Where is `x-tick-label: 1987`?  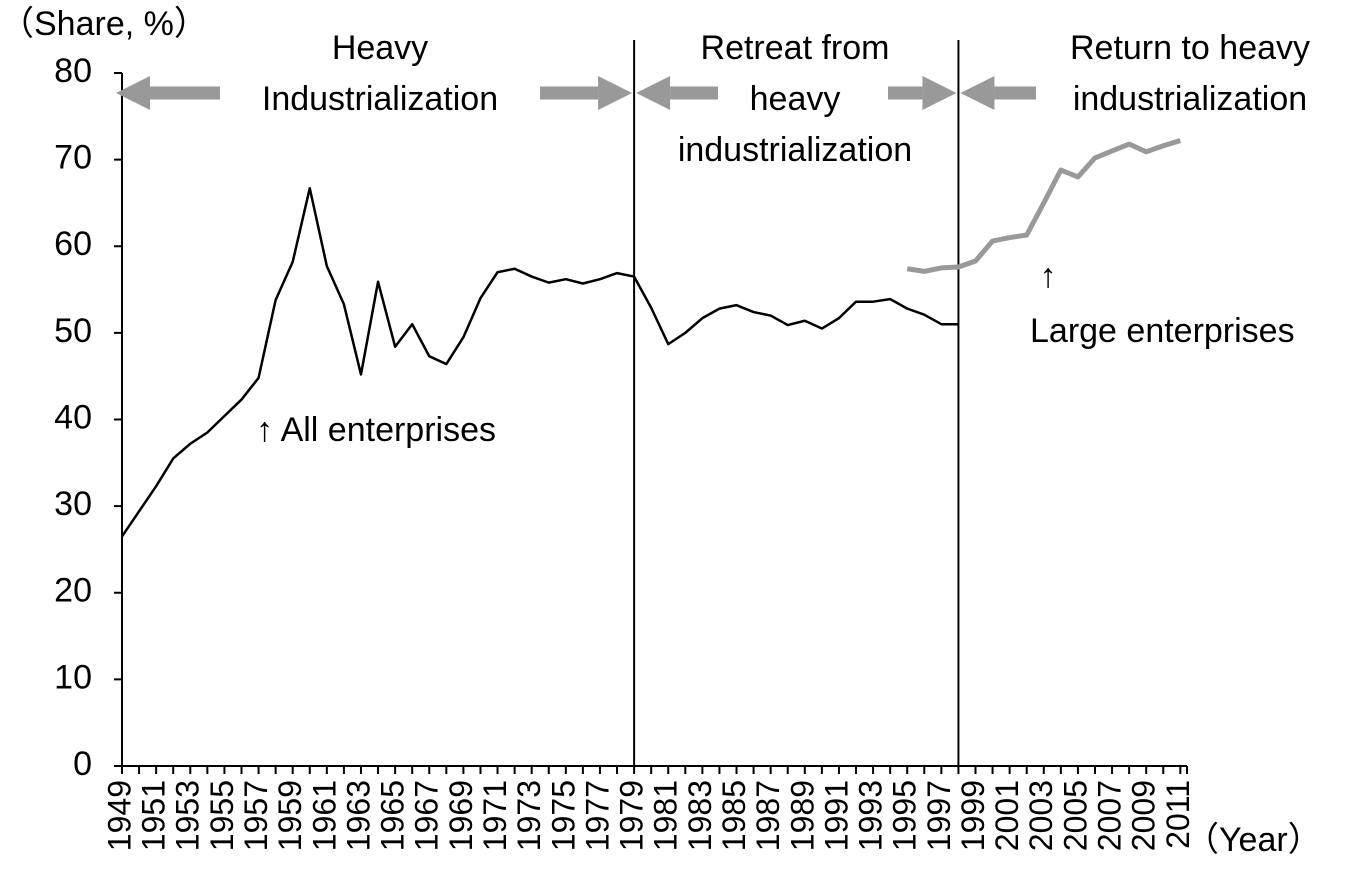
x-tick-label: 1987 is located at coordinates (768, 815).